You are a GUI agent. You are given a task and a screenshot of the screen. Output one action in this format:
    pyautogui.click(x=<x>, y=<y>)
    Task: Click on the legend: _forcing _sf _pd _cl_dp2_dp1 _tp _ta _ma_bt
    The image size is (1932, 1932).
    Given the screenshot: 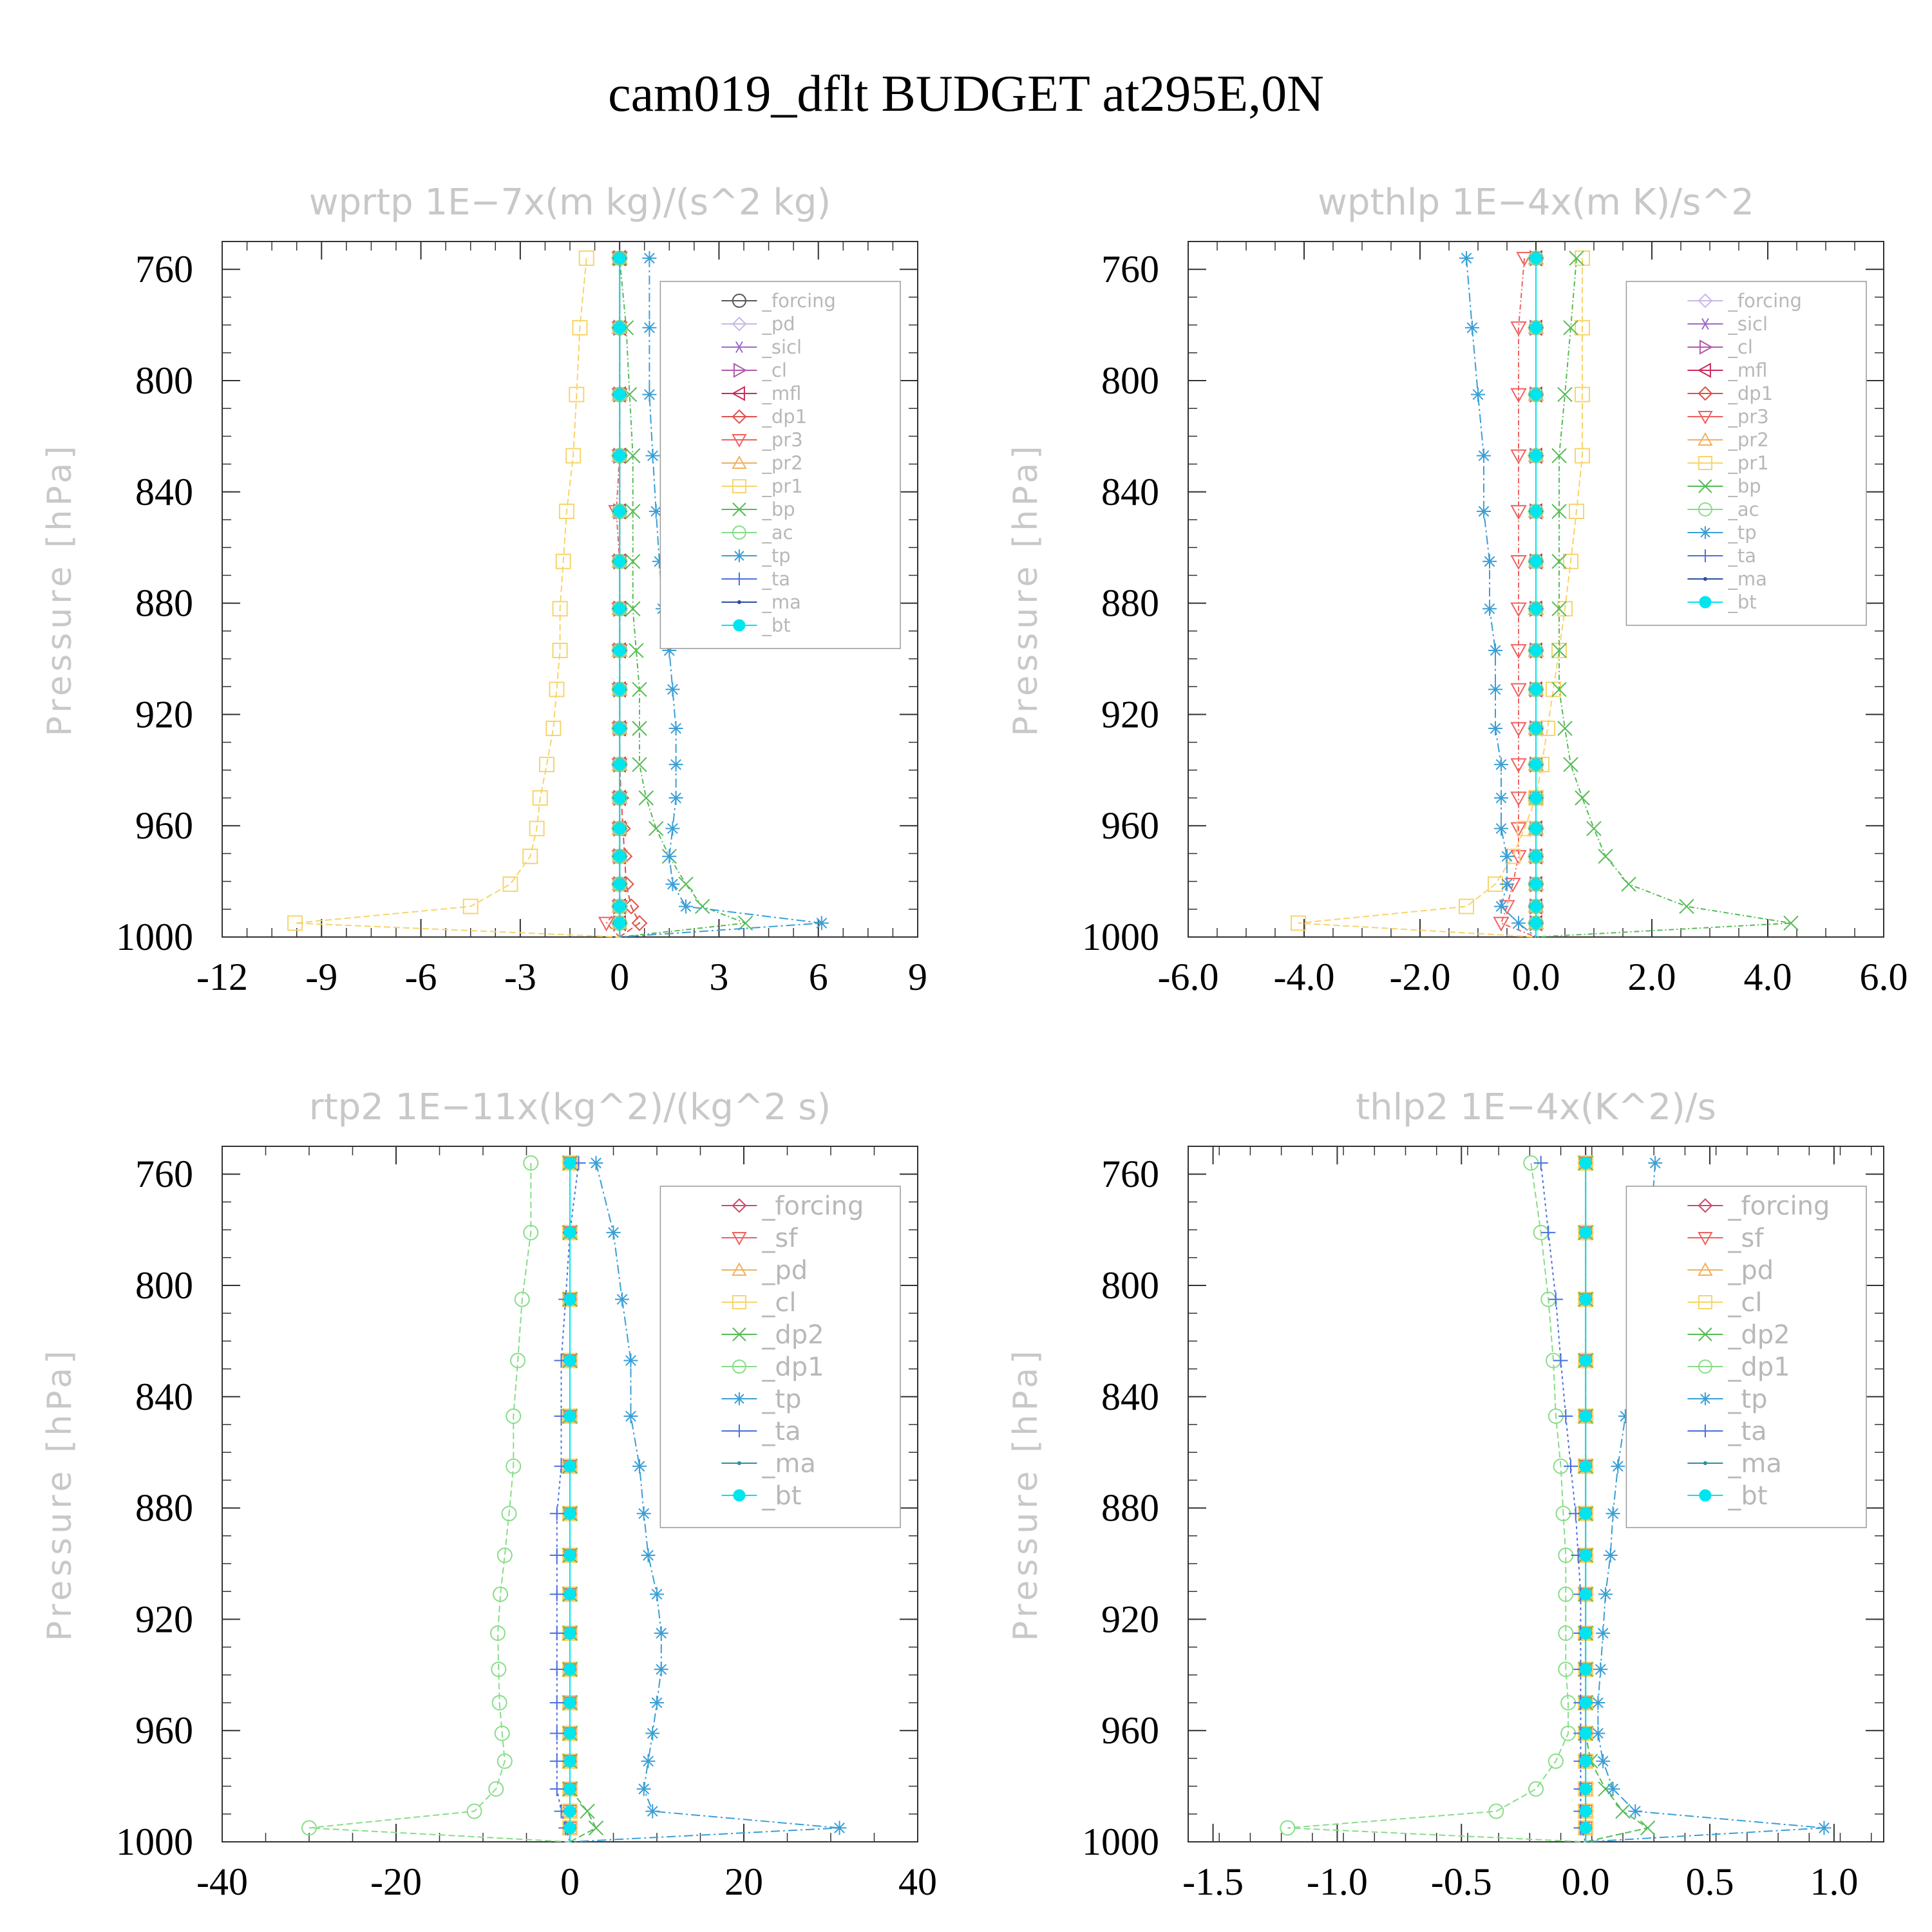 What is the action you would take?
    pyautogui.click(x=1746, y=1357)
    